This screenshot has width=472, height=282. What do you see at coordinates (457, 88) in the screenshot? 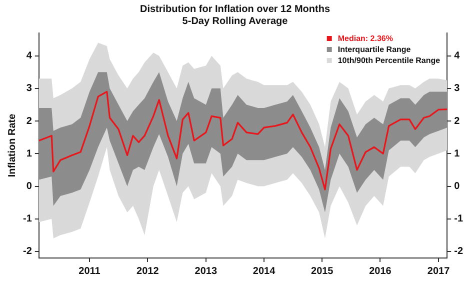
I see `y2-tick-label: 3` at bounding box center [457, 88].